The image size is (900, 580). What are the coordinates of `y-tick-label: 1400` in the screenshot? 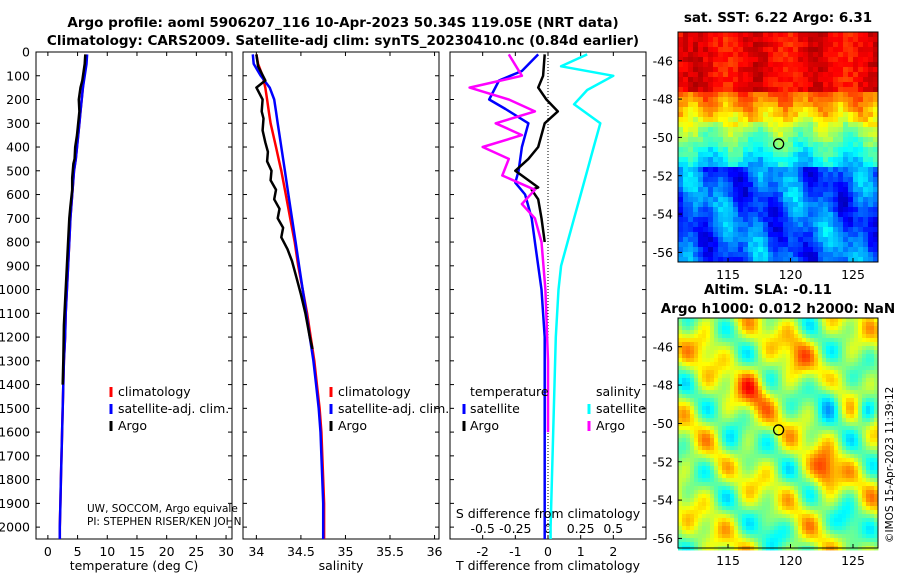 It's located at (15, 384).